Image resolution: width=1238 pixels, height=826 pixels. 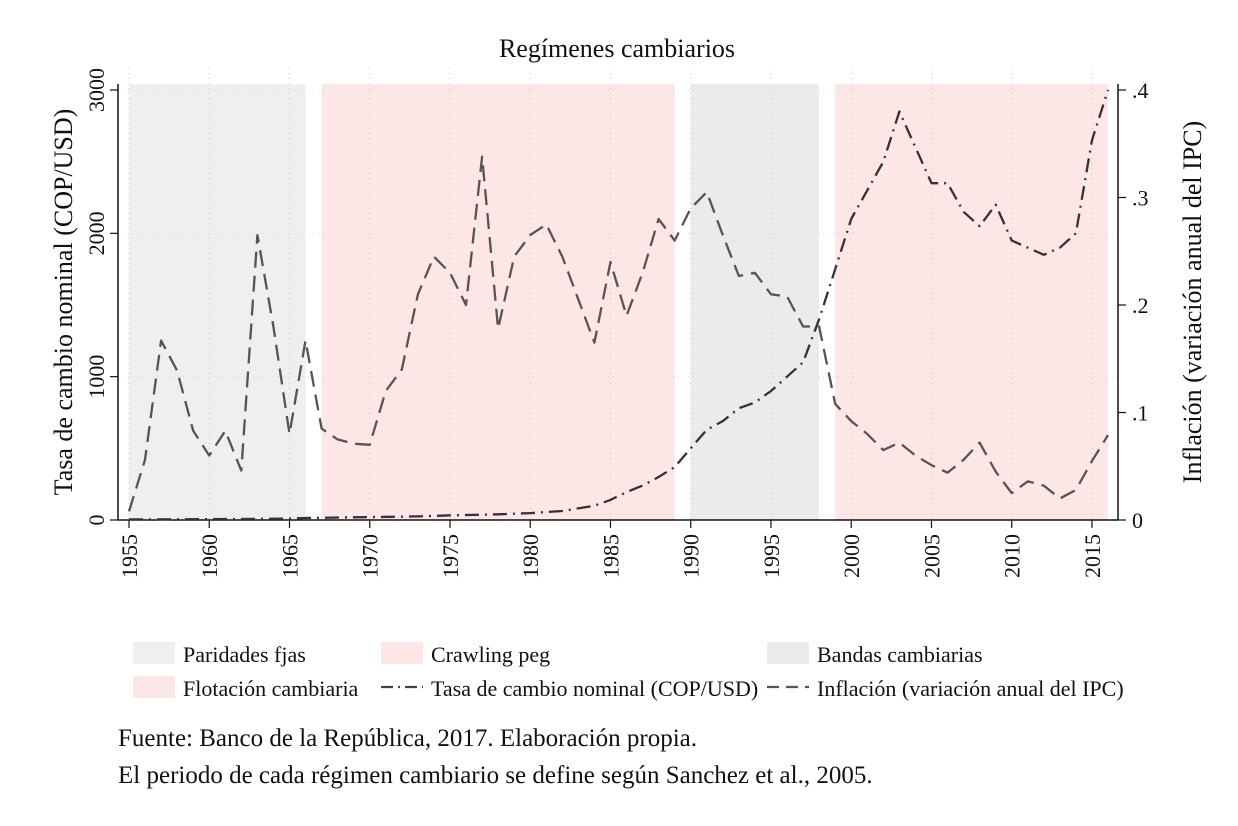 I want to click on x-tick-label-2005: 2005, so click(x=931, y=556).